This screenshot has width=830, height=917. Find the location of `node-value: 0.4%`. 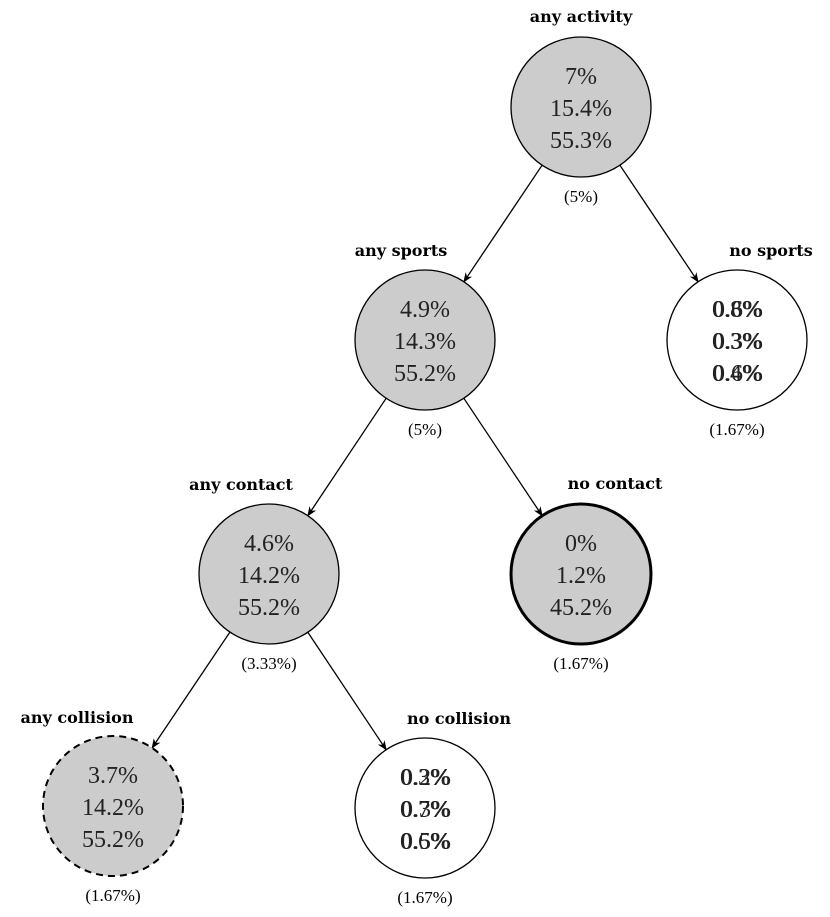

node-value: 0.4% is located at coordinates (737, 374).